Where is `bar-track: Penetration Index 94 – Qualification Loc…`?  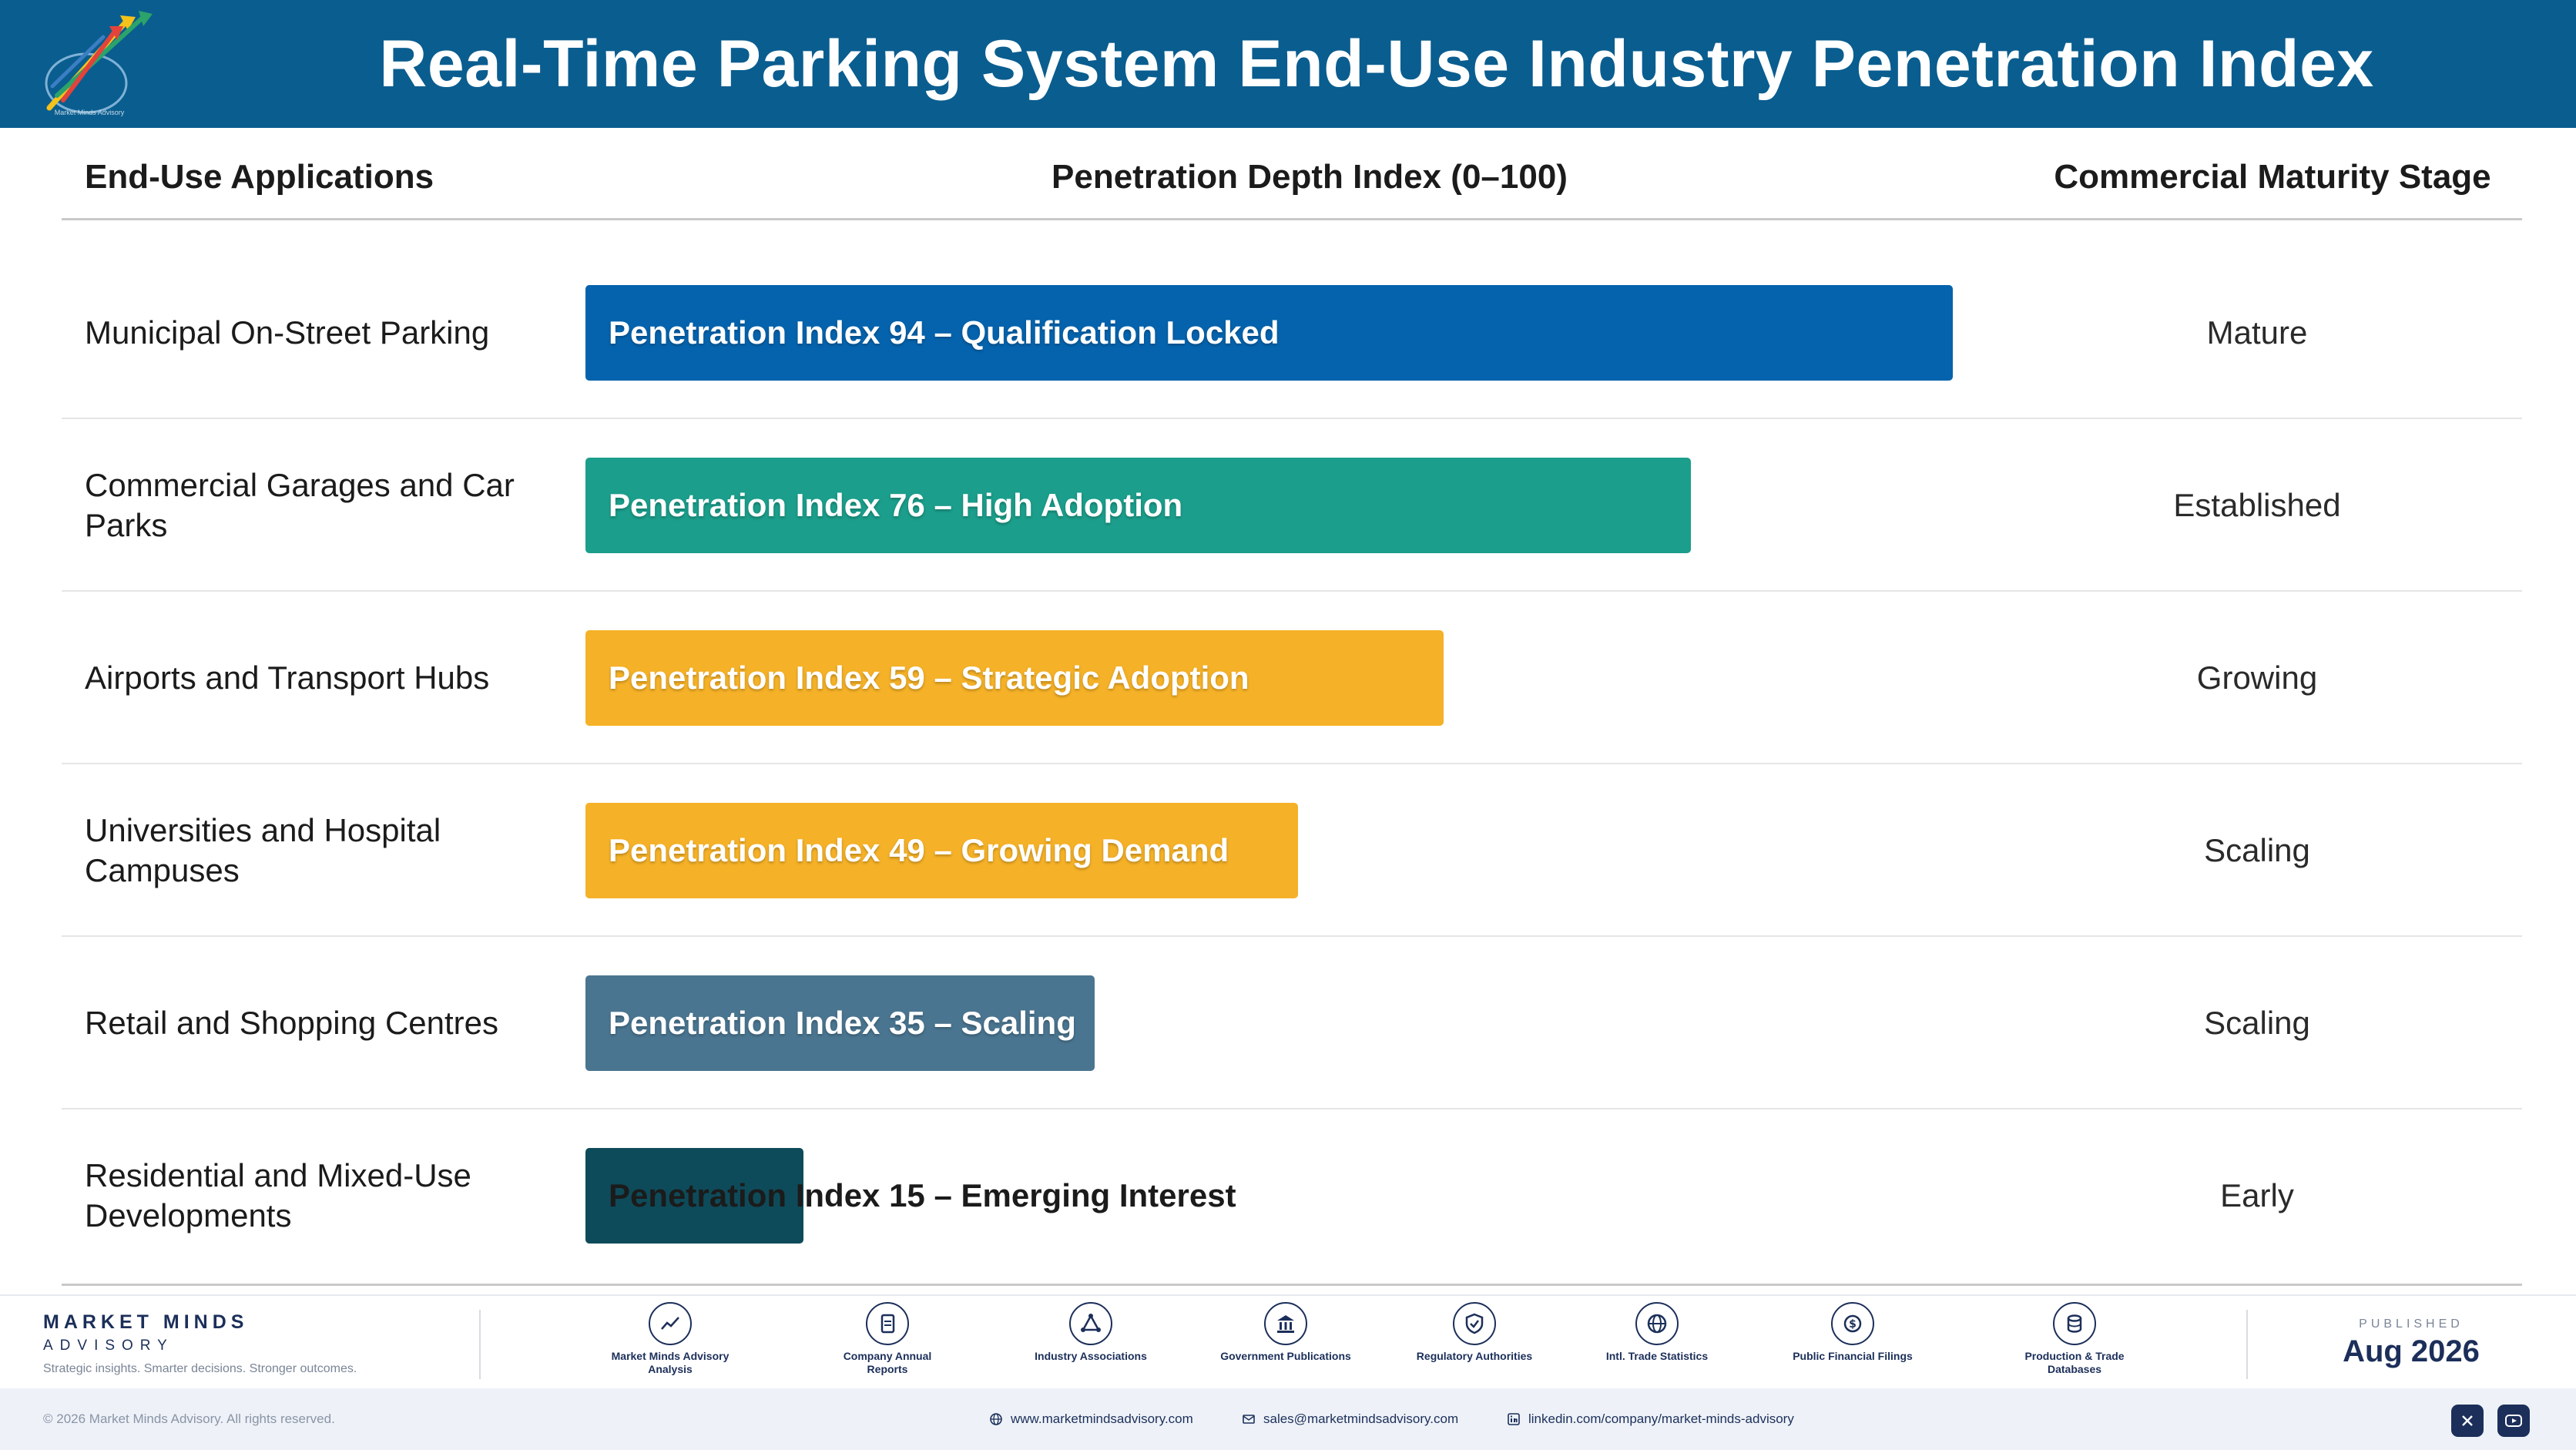
bar-track: Penetration Index 94 – Qualification Loc… is located at coordinates (1312, 333).